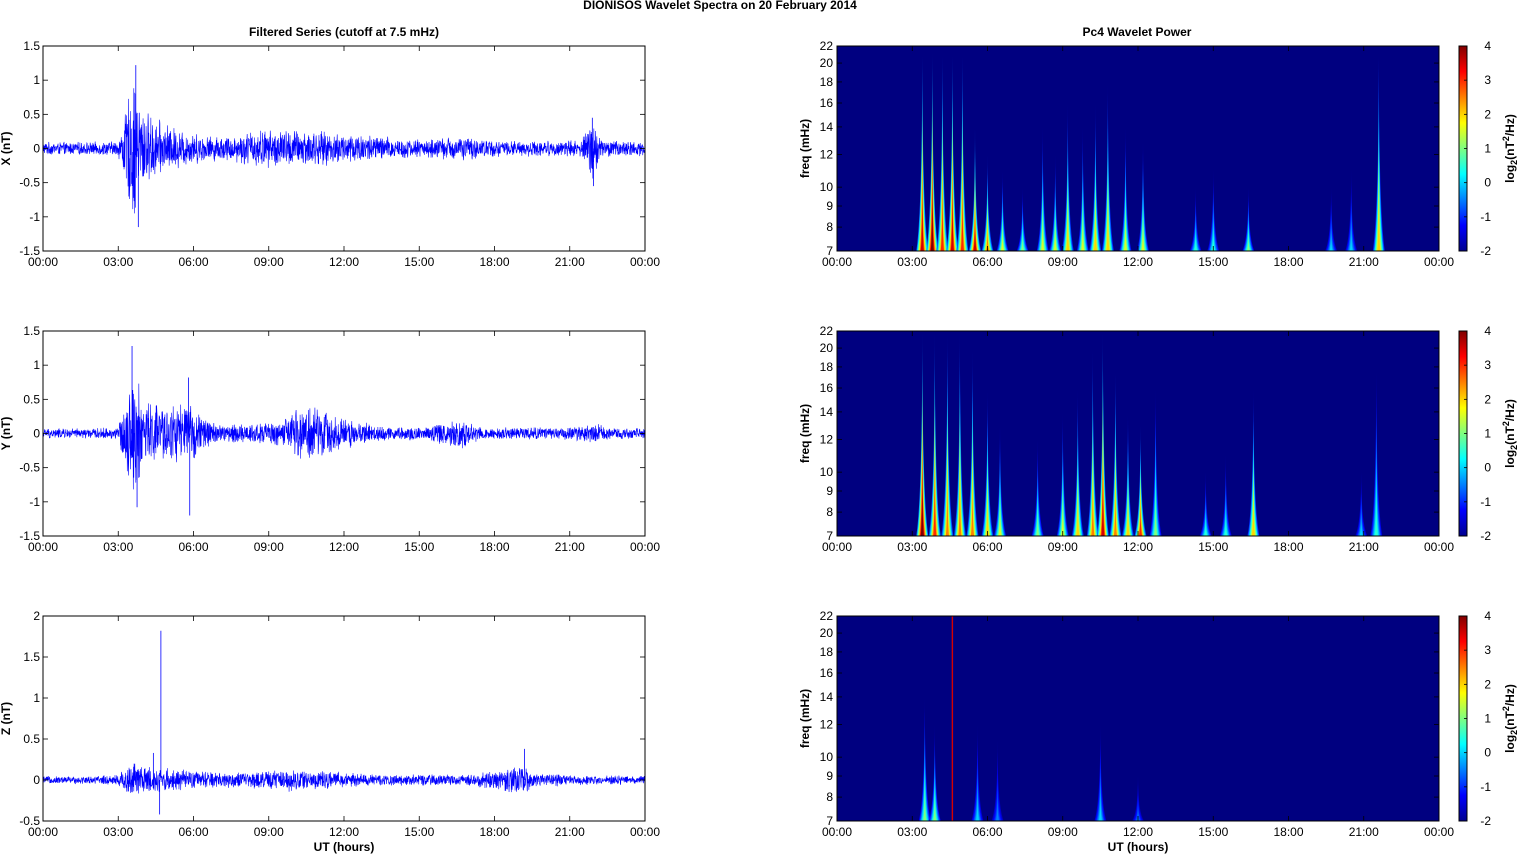  What do you see at coordinates (827, 63) in the screenshot?
I see `ytick-label-8: 20` at bounding box center [827, 63].